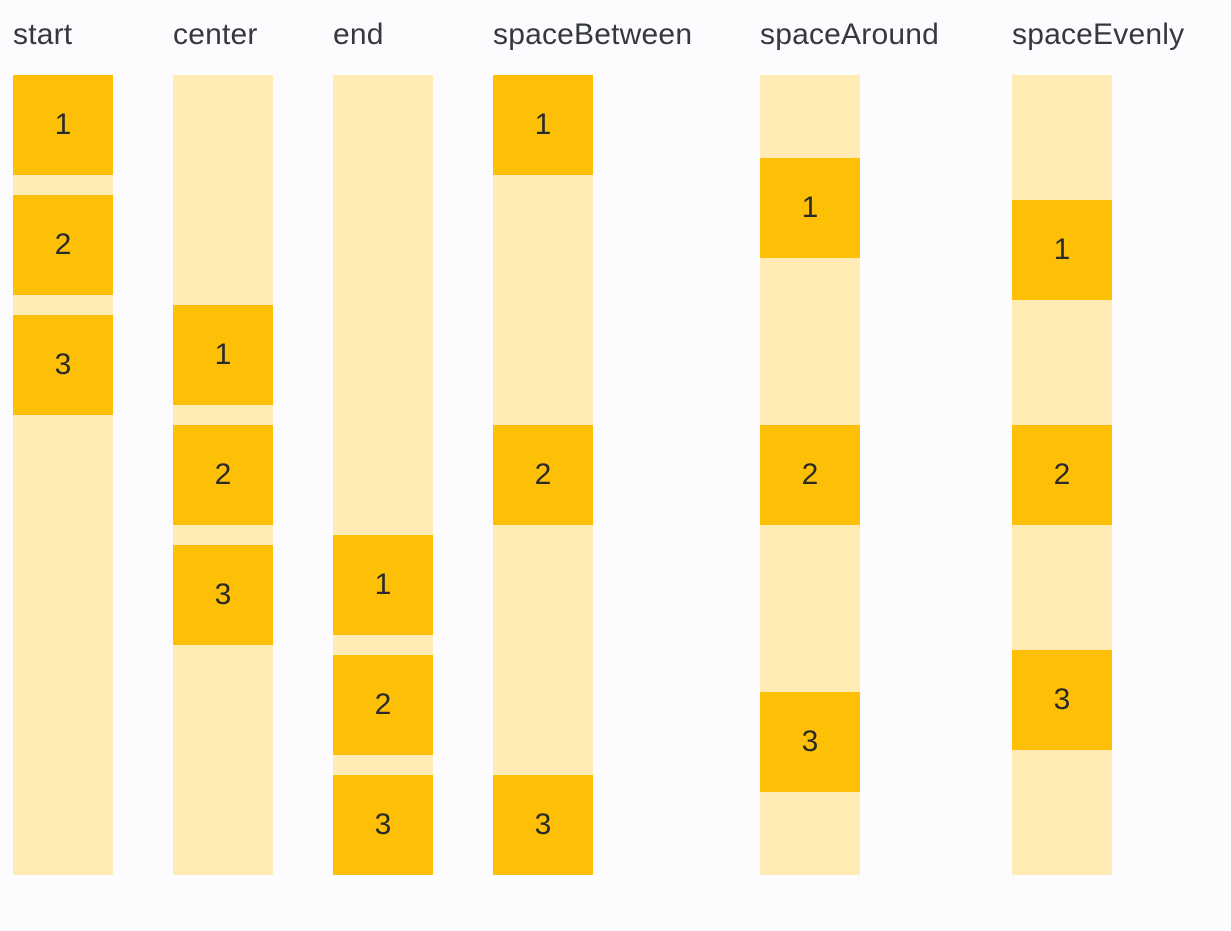  I want to click on justify-value-label: spaceBetween, so click(593, 34).